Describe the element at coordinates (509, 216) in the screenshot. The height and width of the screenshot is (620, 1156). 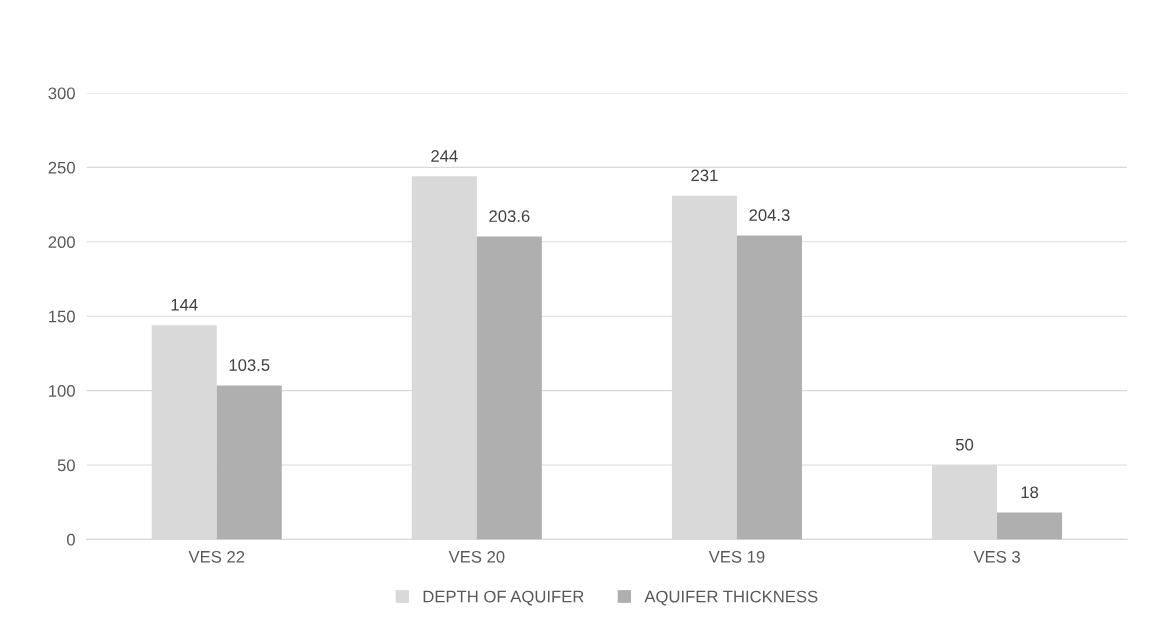
I see `data-label: 203.6` at that location.